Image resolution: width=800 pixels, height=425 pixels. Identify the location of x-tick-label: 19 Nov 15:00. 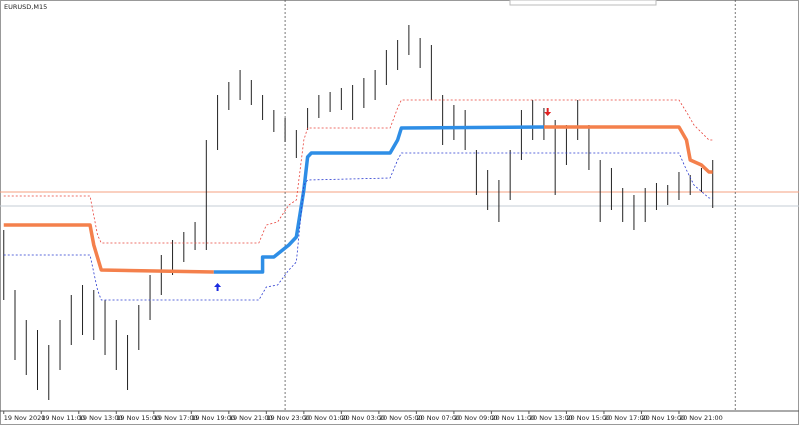
(138, 418).